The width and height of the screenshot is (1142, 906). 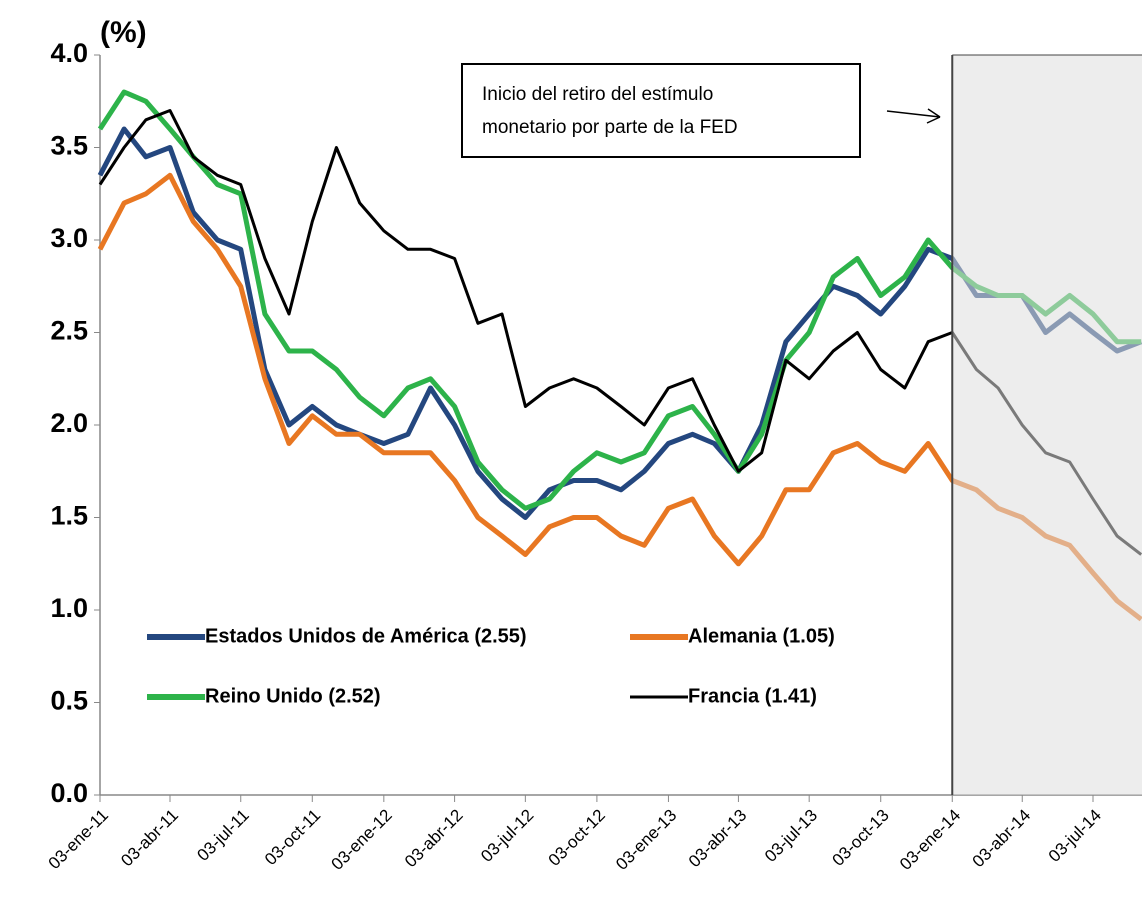 I want to click on x-tick-label: 03-abr-12, so click(x=434, y=839).